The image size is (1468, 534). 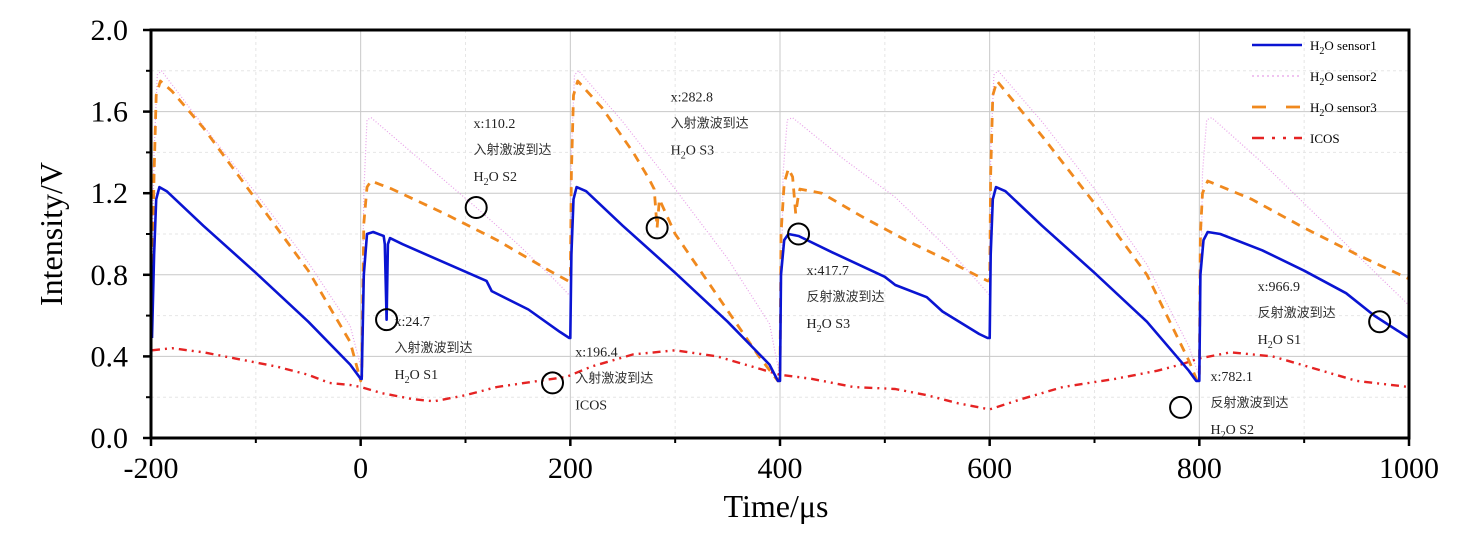 I want to click on x-tick-label: 800, so click(x=1199, y=468).